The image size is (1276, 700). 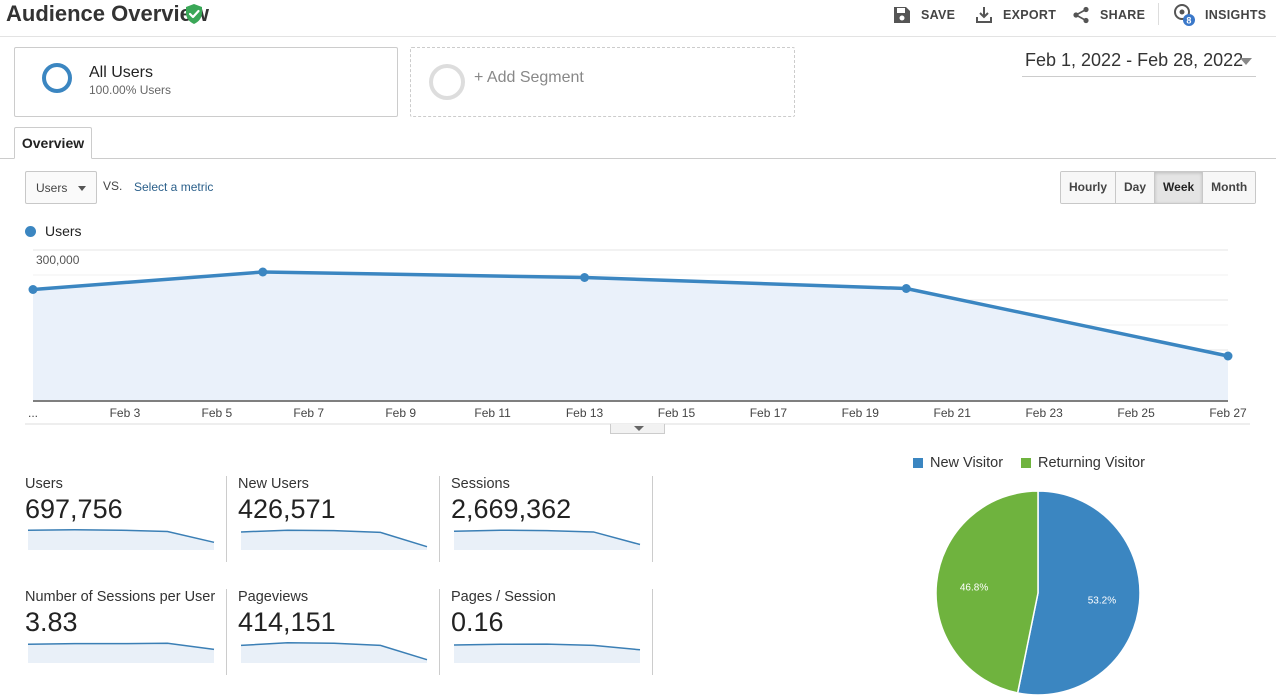 What do you see at coordinates (1158, 14) in the screenshot?
I see `toolbar-divider` at bounding box center [1158, 14].